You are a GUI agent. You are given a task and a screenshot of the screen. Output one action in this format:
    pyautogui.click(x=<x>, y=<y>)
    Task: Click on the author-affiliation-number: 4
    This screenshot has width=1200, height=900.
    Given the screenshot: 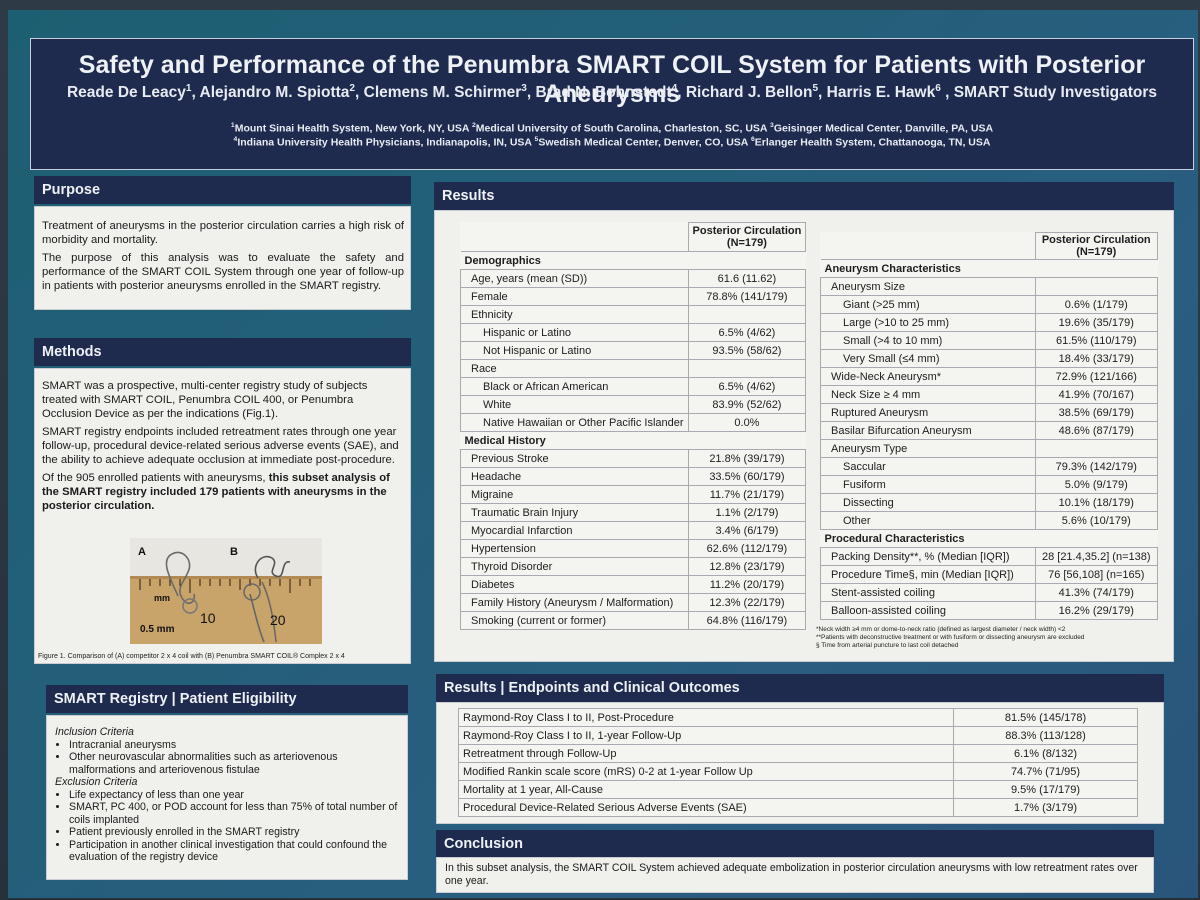 What is the action you would take?
    pyautogui.click(x=674, y=88)
    